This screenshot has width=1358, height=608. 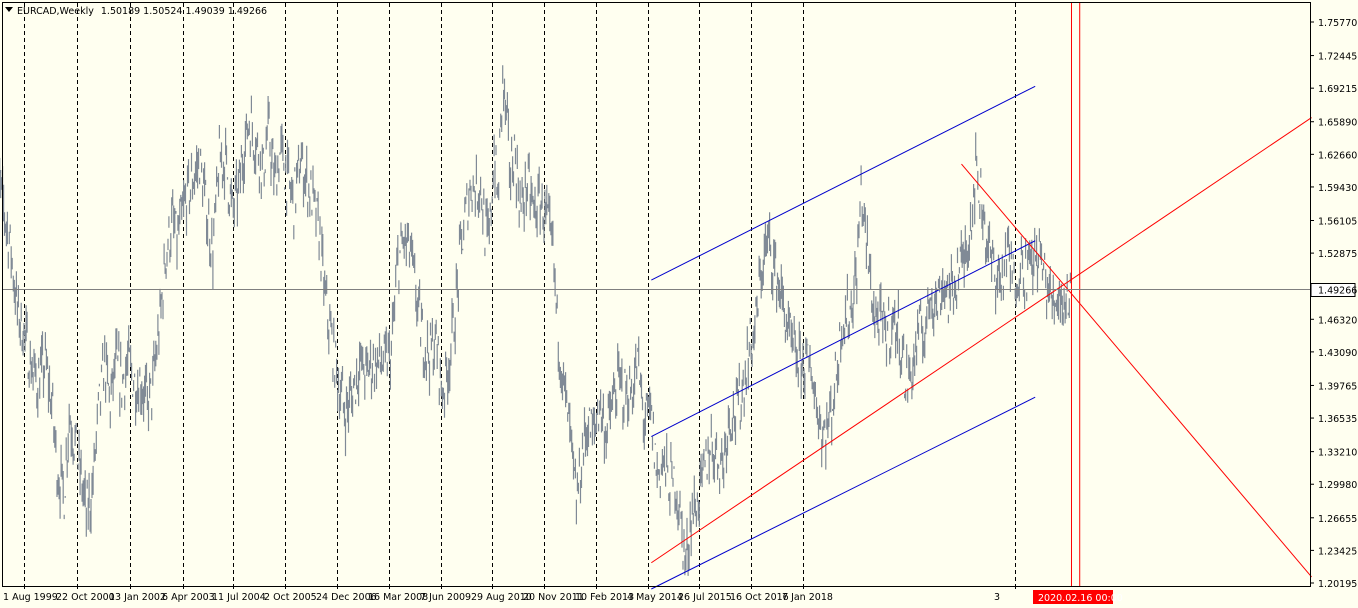 What do you see at coordinates (759, 597) in the screenshot?
I see `x-tick-label: 16 Oct 2016` at bounding box center [759, 597].